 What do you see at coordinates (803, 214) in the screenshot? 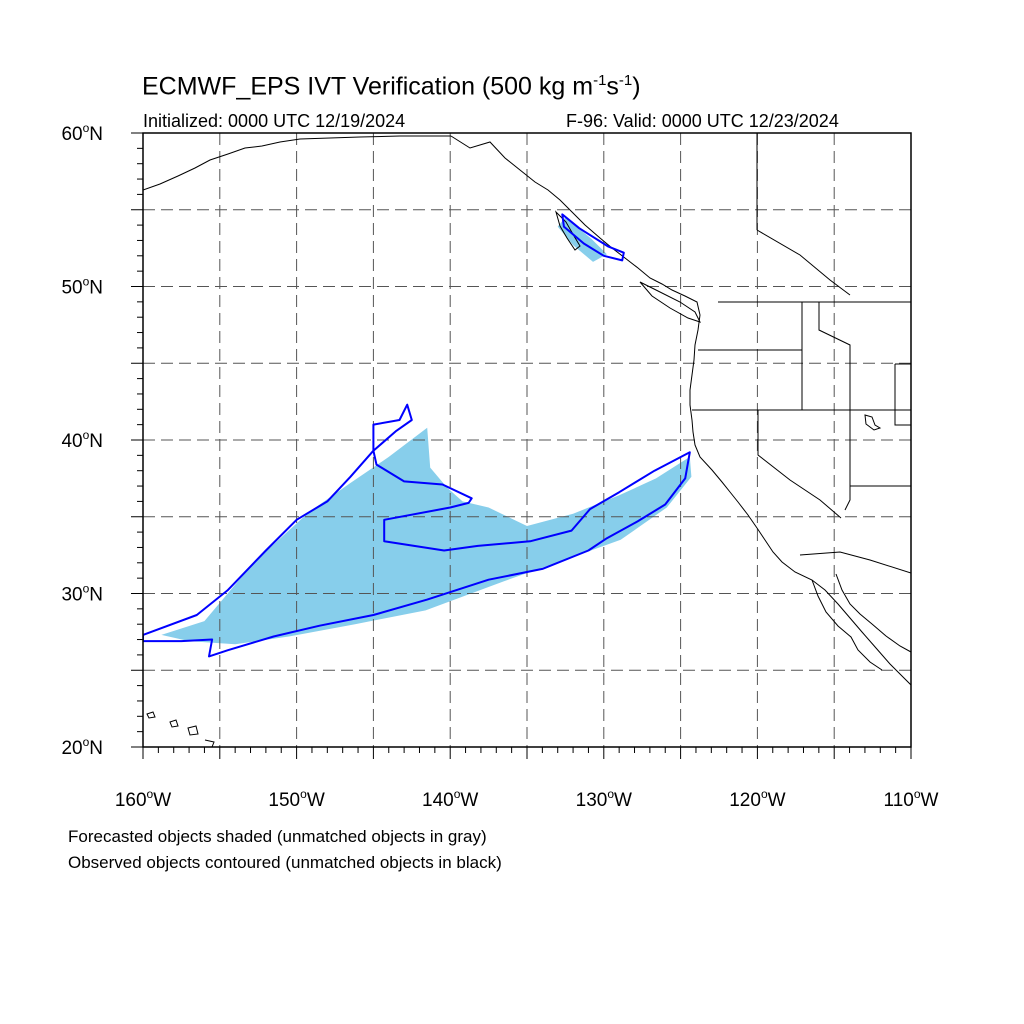
I see `us-canada-interior-border` at bounding box center [803, 214].